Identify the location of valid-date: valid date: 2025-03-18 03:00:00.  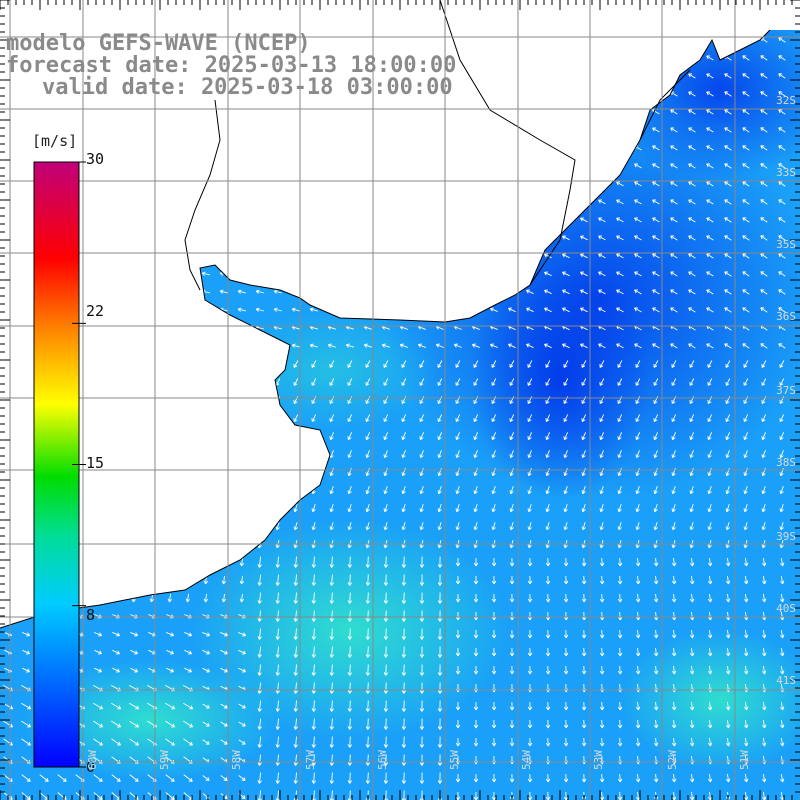
(247, 87).